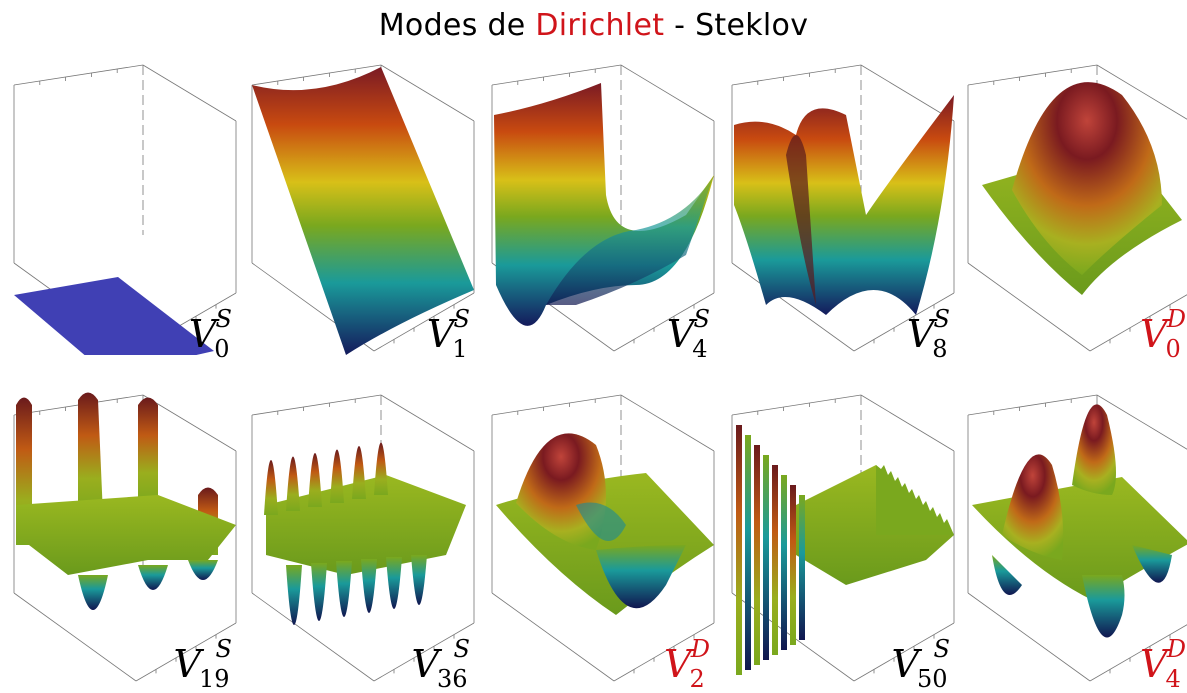 The width and height of the screenshot is (1187, 693). What do you see at coordinates (203, 664) in the screenshot?
I see `mode-label: V19S` at bounding box center [203, 664].